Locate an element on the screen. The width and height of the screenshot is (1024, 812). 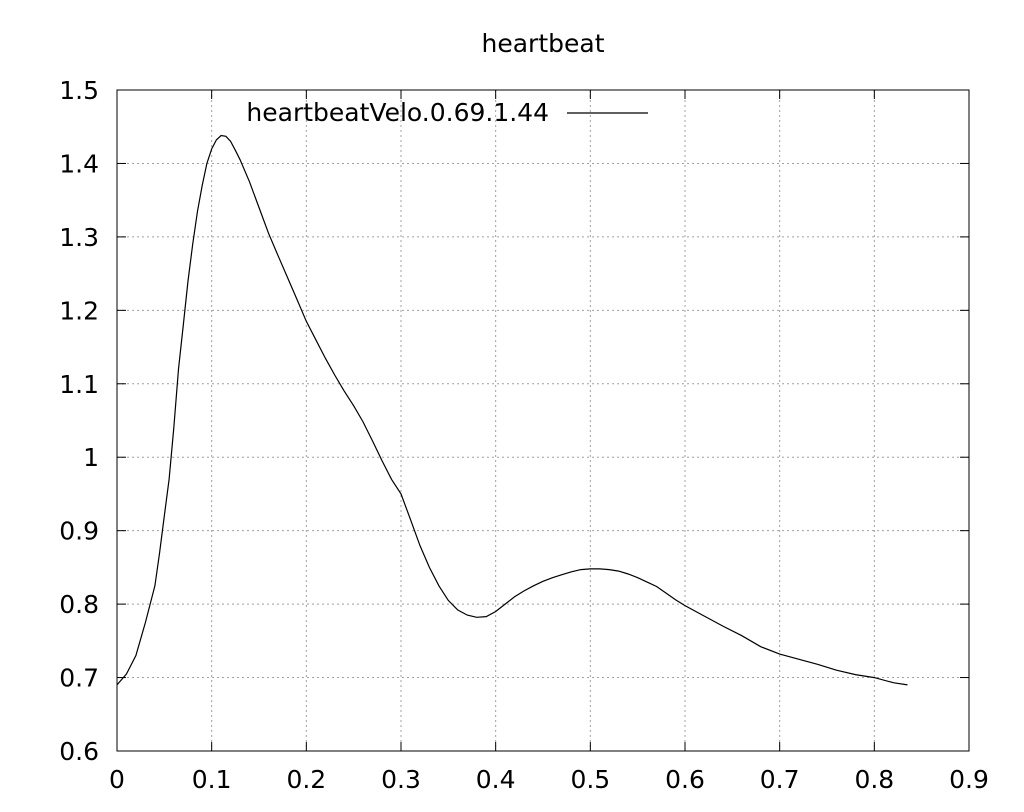
x-tick-label: 0.5 is located at coordinates (590, 779).